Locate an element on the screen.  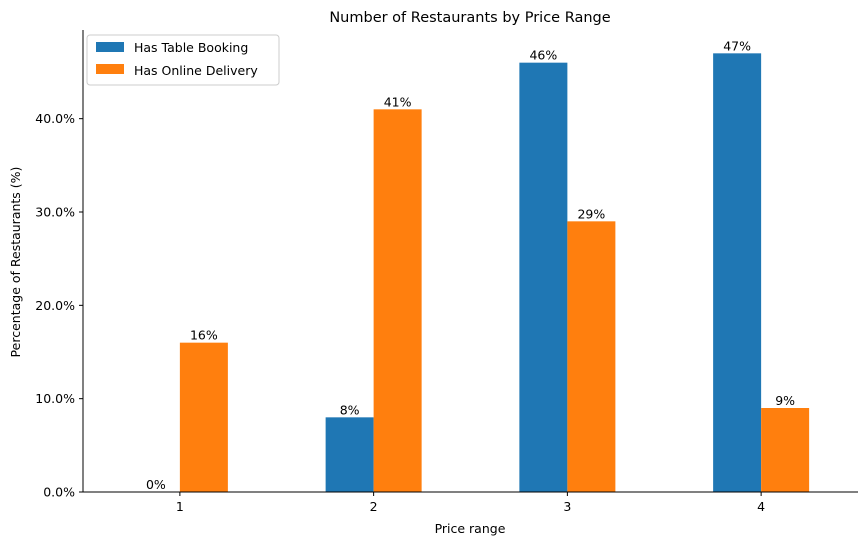
legend-frame is located at coordinates (183, 60).